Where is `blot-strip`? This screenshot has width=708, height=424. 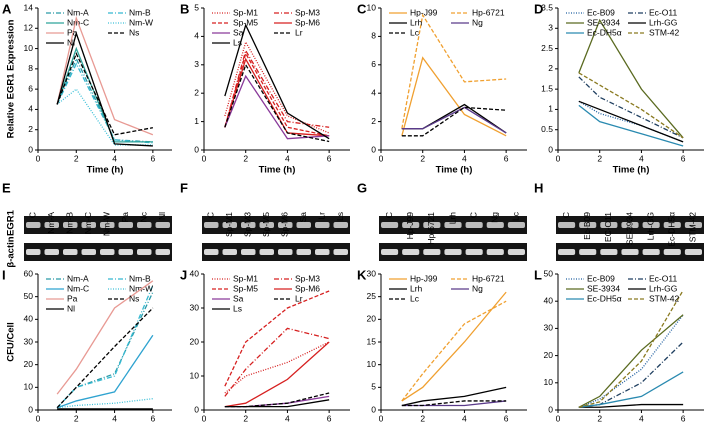
blot-strip is located at coordinates (276, 225).